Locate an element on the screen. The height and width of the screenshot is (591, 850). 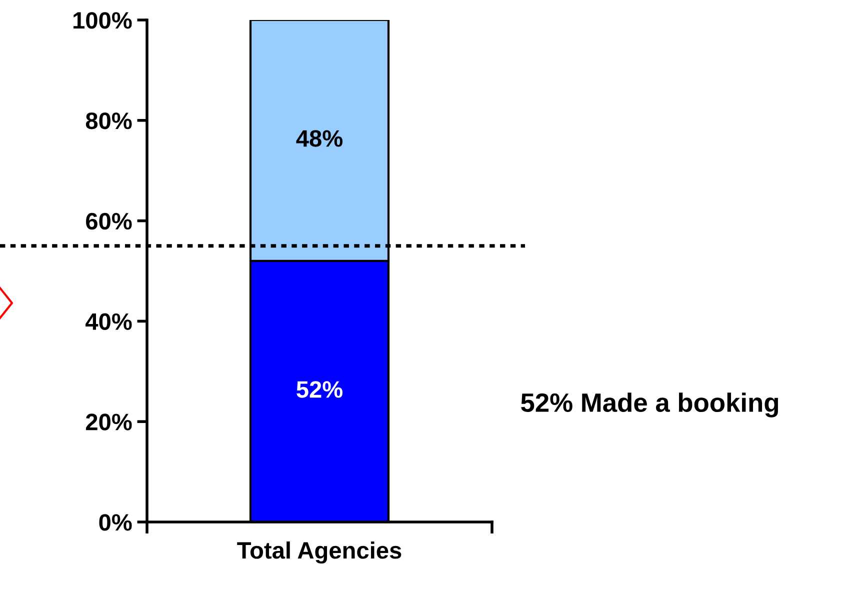
y-tick-label: 60% is located at coordinates (109, 221).